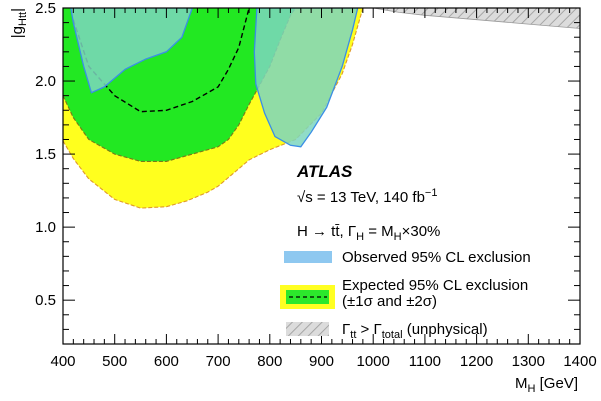 This screenshot has width=601, height=401. I want to click on x-tick-label: 600, so click(166, 361).